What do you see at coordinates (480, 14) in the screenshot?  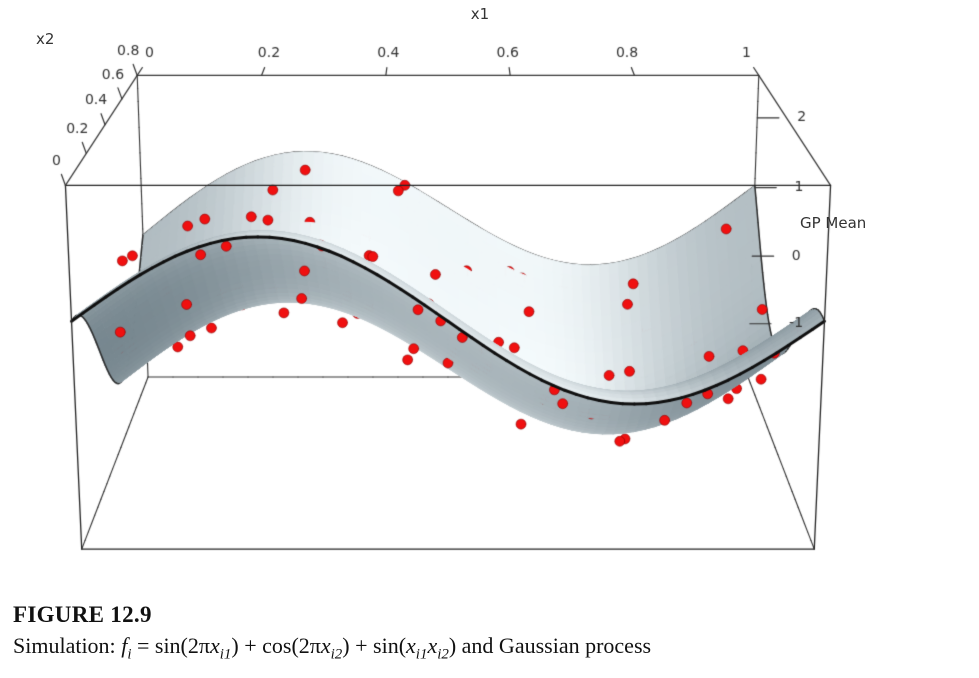 I see `x1-axis-title: x1` at bounding box center [480, 14].